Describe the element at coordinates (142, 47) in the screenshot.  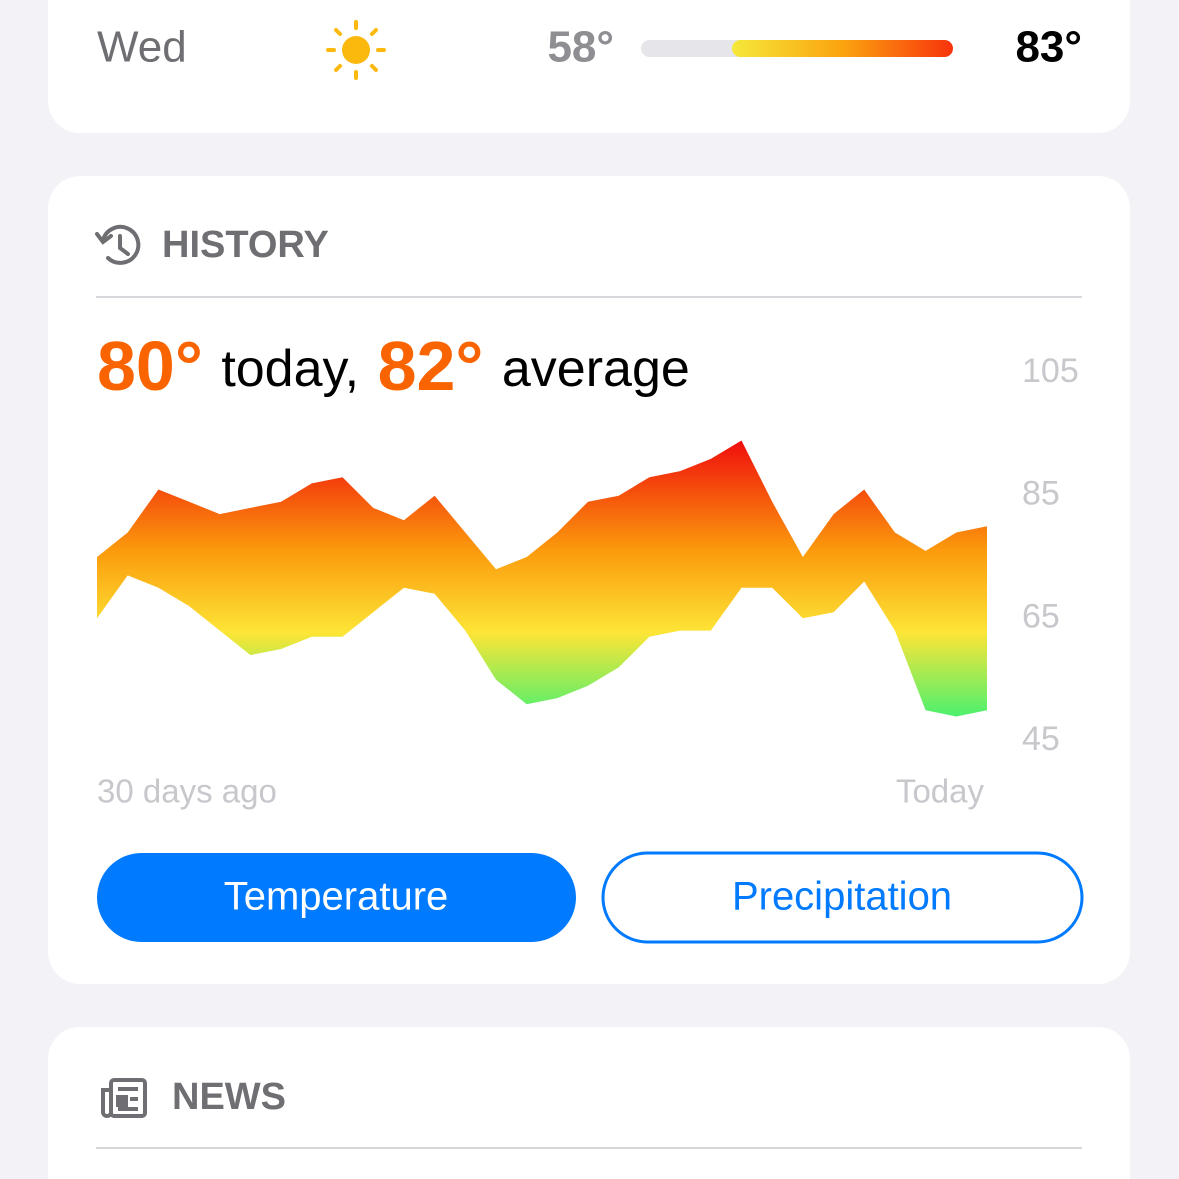
I see `day: Wed` at that location.